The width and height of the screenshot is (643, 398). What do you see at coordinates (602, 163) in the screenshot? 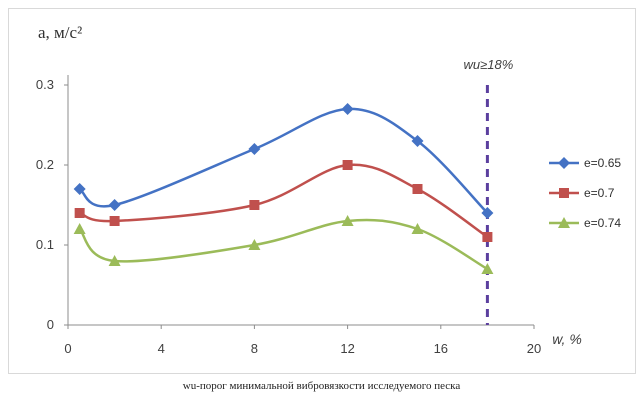
I see `legend-label: e=0.65` at bounding box center [602, 163].